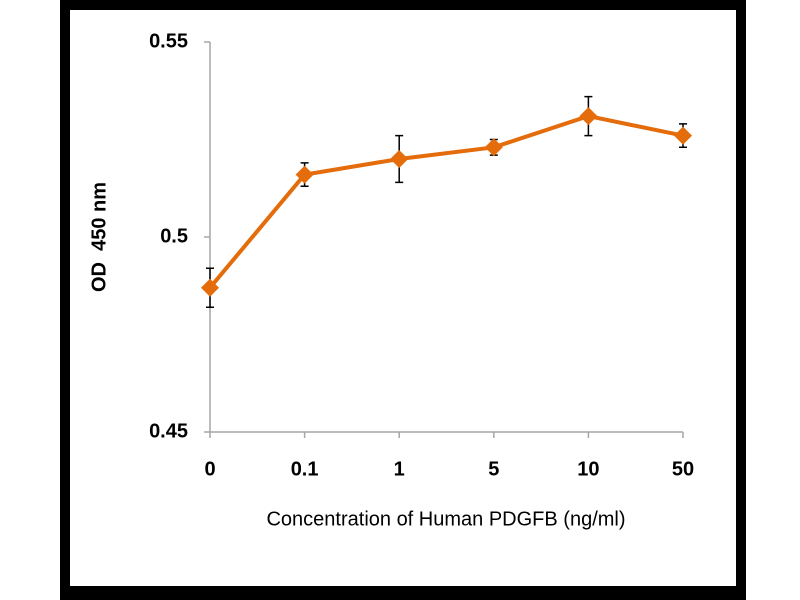 This screenshot has height=600, width=800. I want to click on x-tick-label: 5, so click(493, 469).